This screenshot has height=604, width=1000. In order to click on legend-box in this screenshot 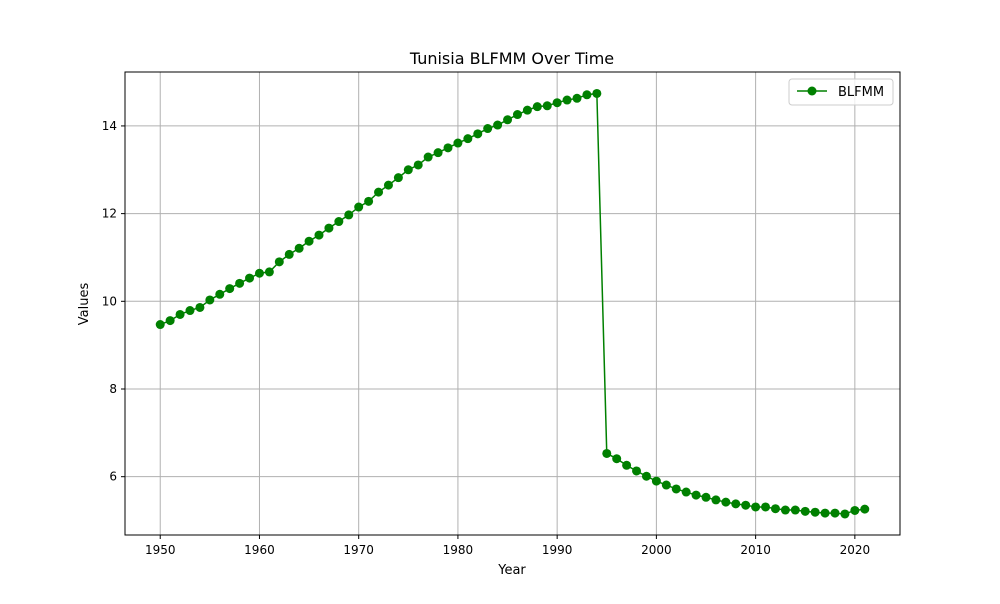, I will do `click(841, 92)`.